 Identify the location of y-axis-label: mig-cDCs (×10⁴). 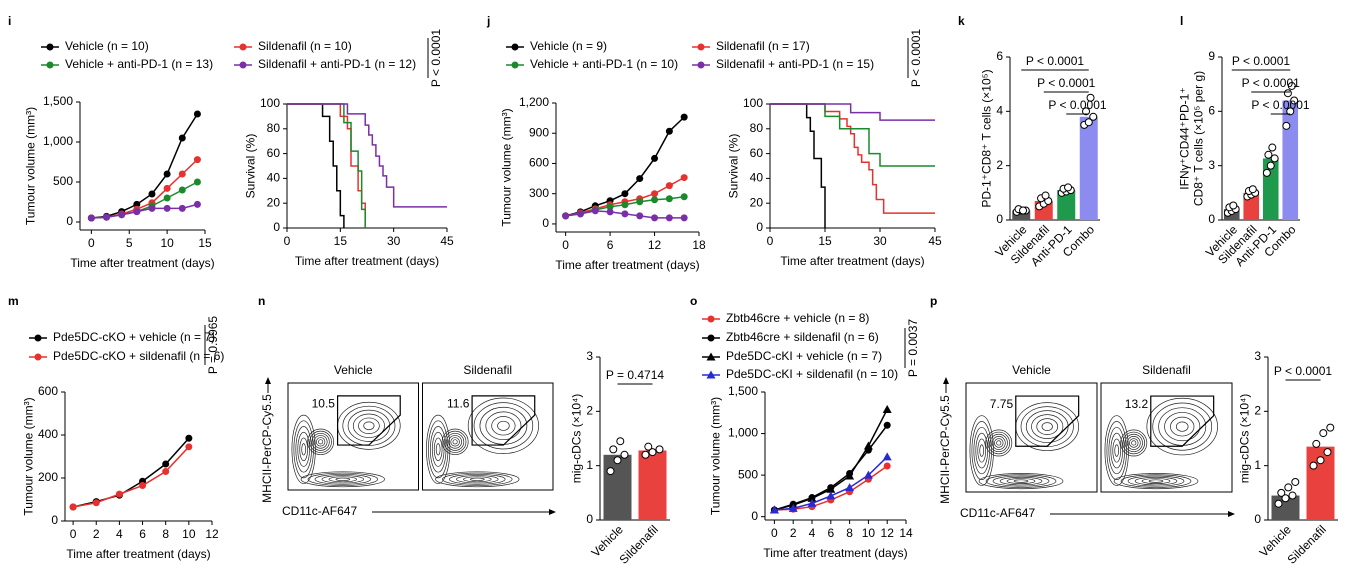
(1245, 439).